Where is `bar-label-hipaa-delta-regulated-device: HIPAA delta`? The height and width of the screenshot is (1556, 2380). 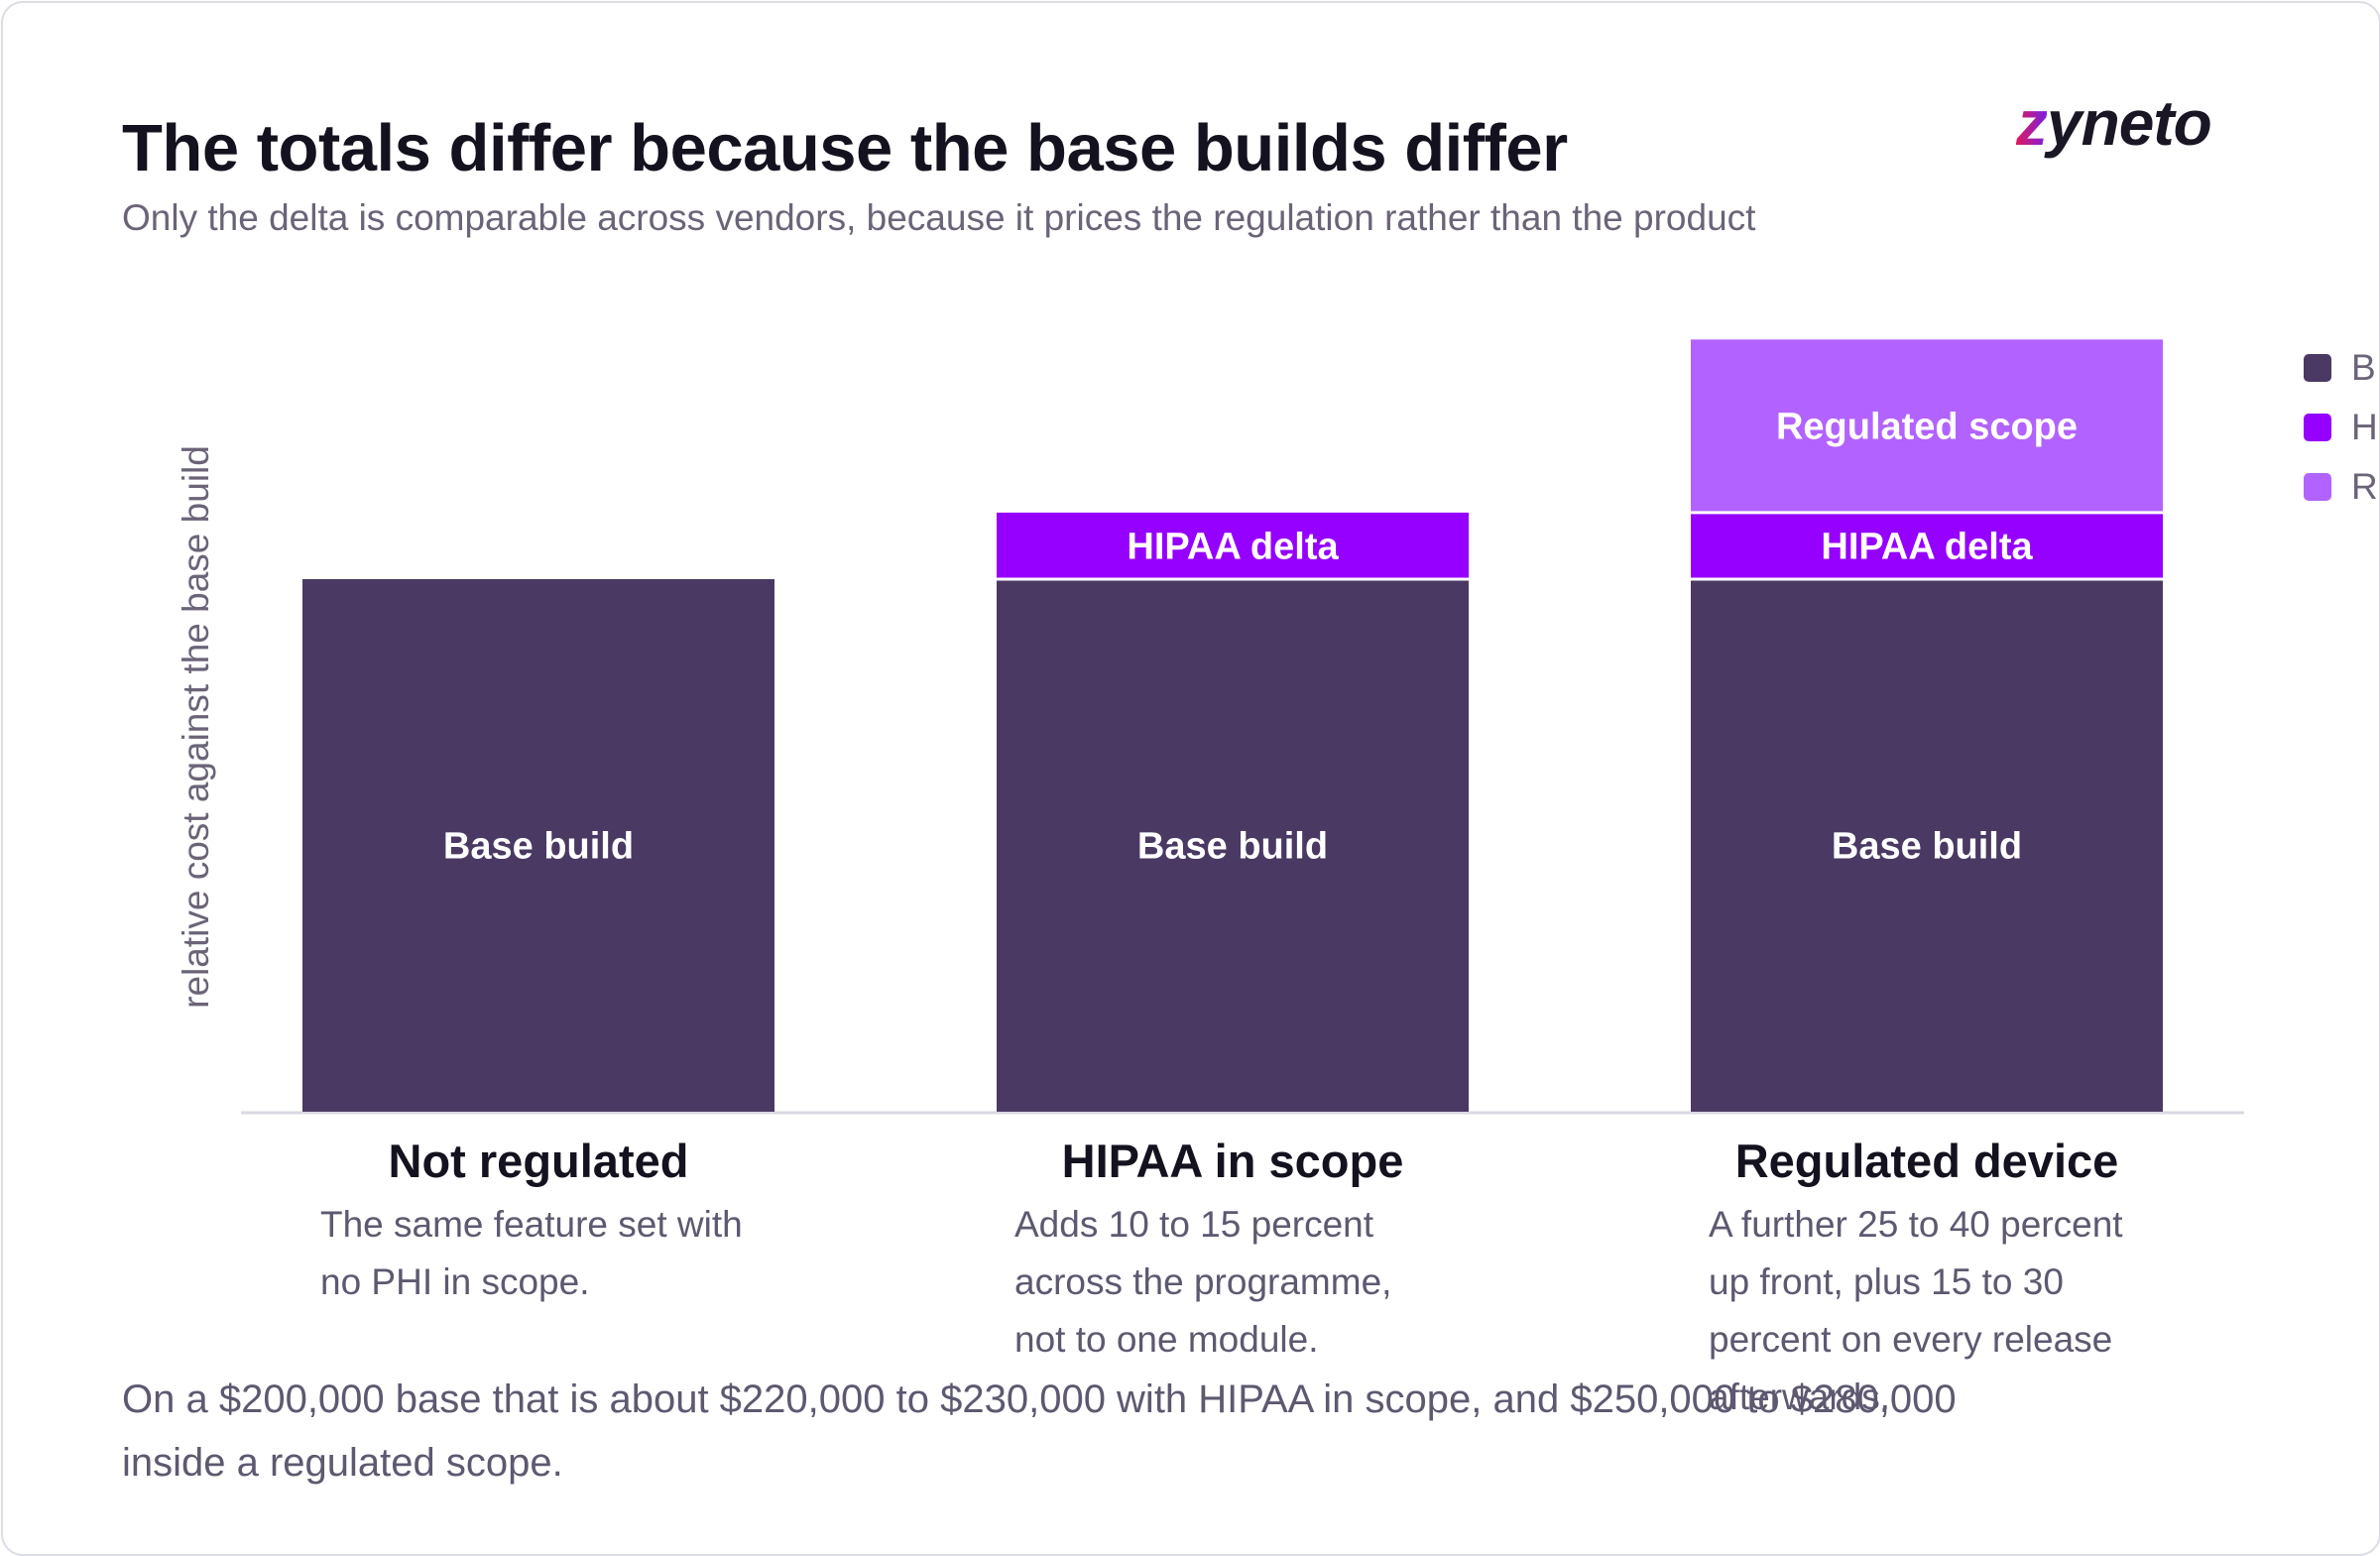 bar-label-hipaa-delta-regulated-device: HIPAA delta is located at coordinates (1927, 546).